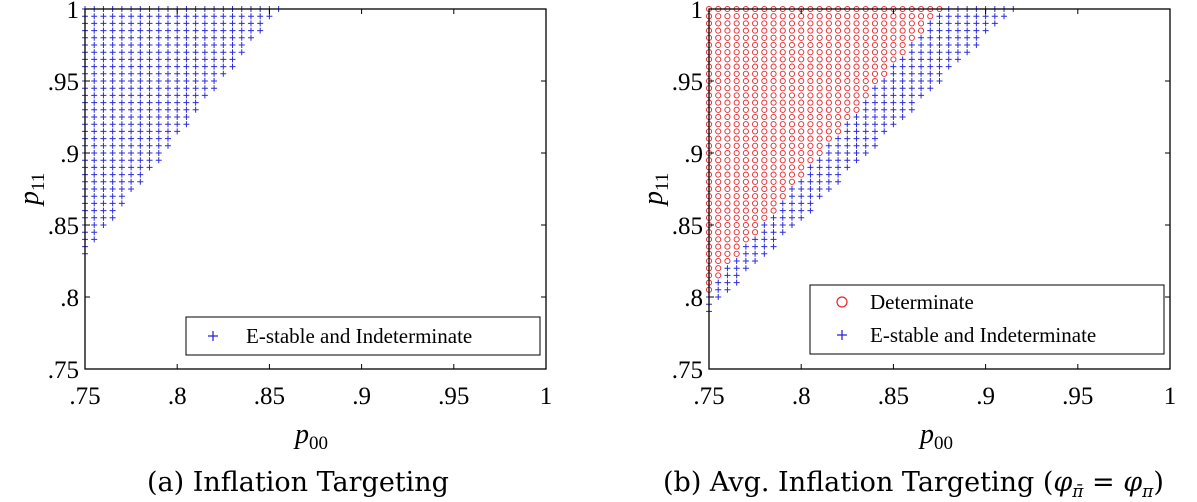 The width and height of the screenshot is (1197, 502). Describe the element at coordinates (269, 396) in the screenshot. I see `x-tick-label: .85` at that location.